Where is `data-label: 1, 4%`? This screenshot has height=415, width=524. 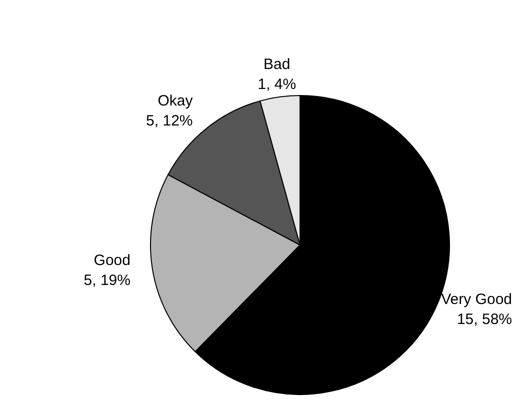 data-label: 1, 4% is located at coordinates (277, 85).